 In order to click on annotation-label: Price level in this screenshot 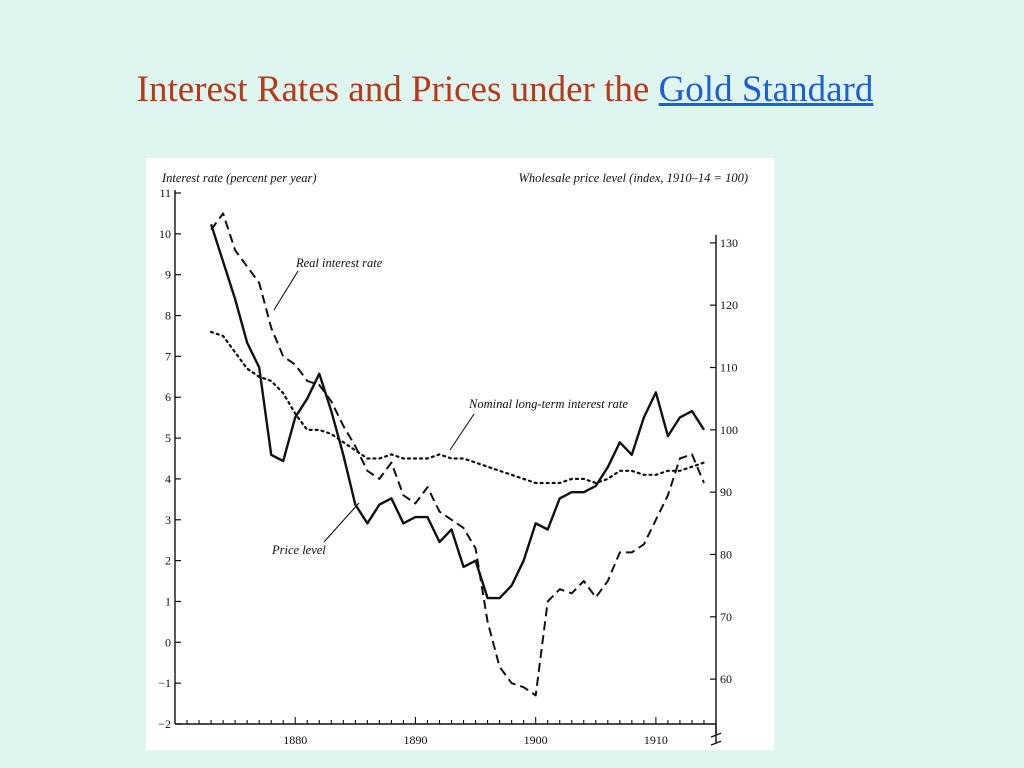, I will do `click(298, 550)`.